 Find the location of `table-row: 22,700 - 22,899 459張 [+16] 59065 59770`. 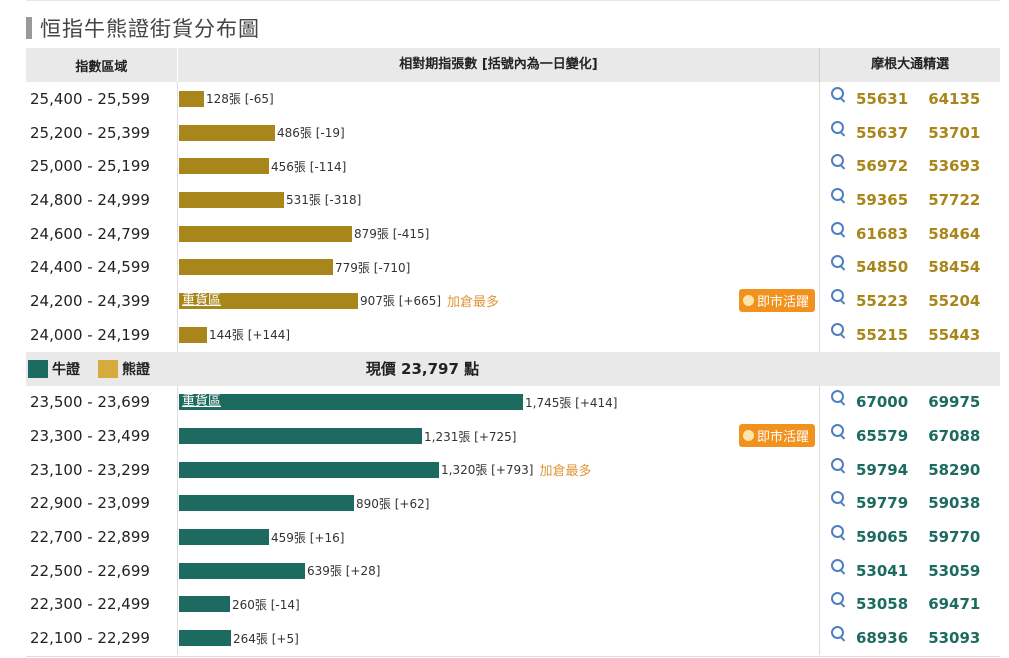

table-row: 22,700 - 22,899 459張 [+16] 59065 59770 is located at coordinates (513, 537).